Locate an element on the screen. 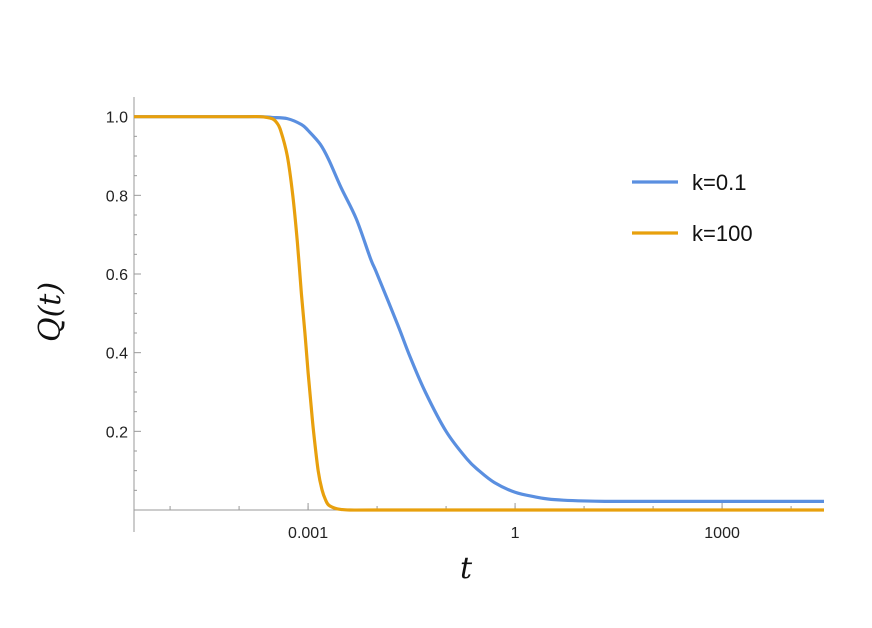 The height and width of the screenshot is (628, 872). x-tick-label: 1 is located at coordinates (515, 533).